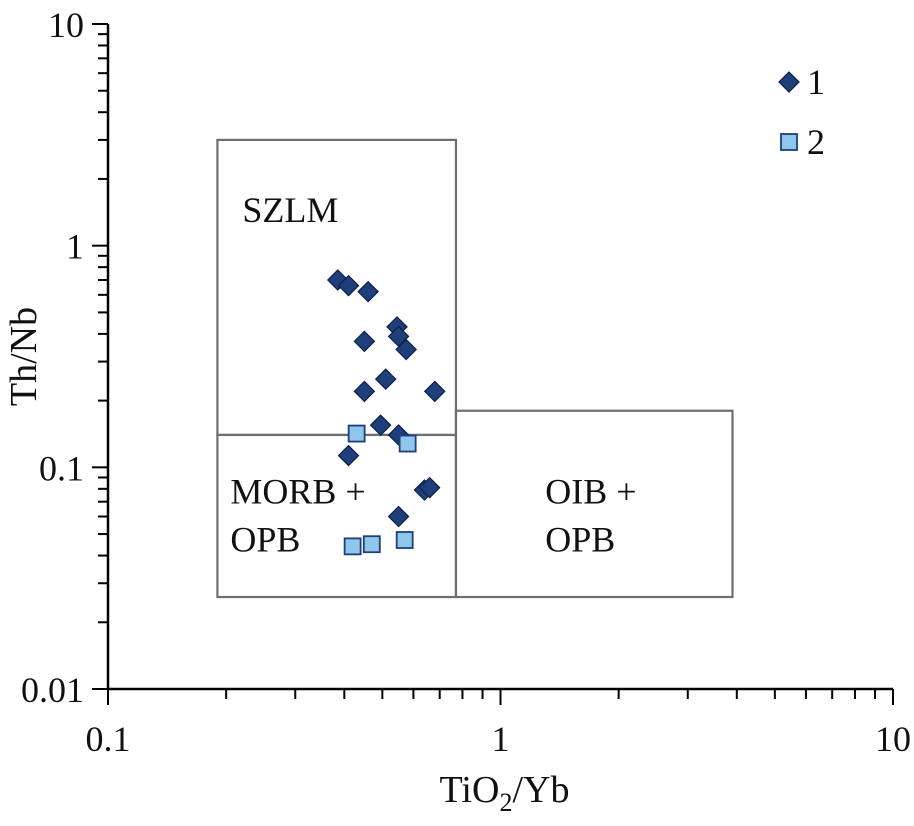 The width and height of the screenshot is (914, 826). What do you see at coordinates (64, 357) in the screenshot?
I see `y-ticks: 0.01 0.1 1 10` at bounding box center [64, 357].